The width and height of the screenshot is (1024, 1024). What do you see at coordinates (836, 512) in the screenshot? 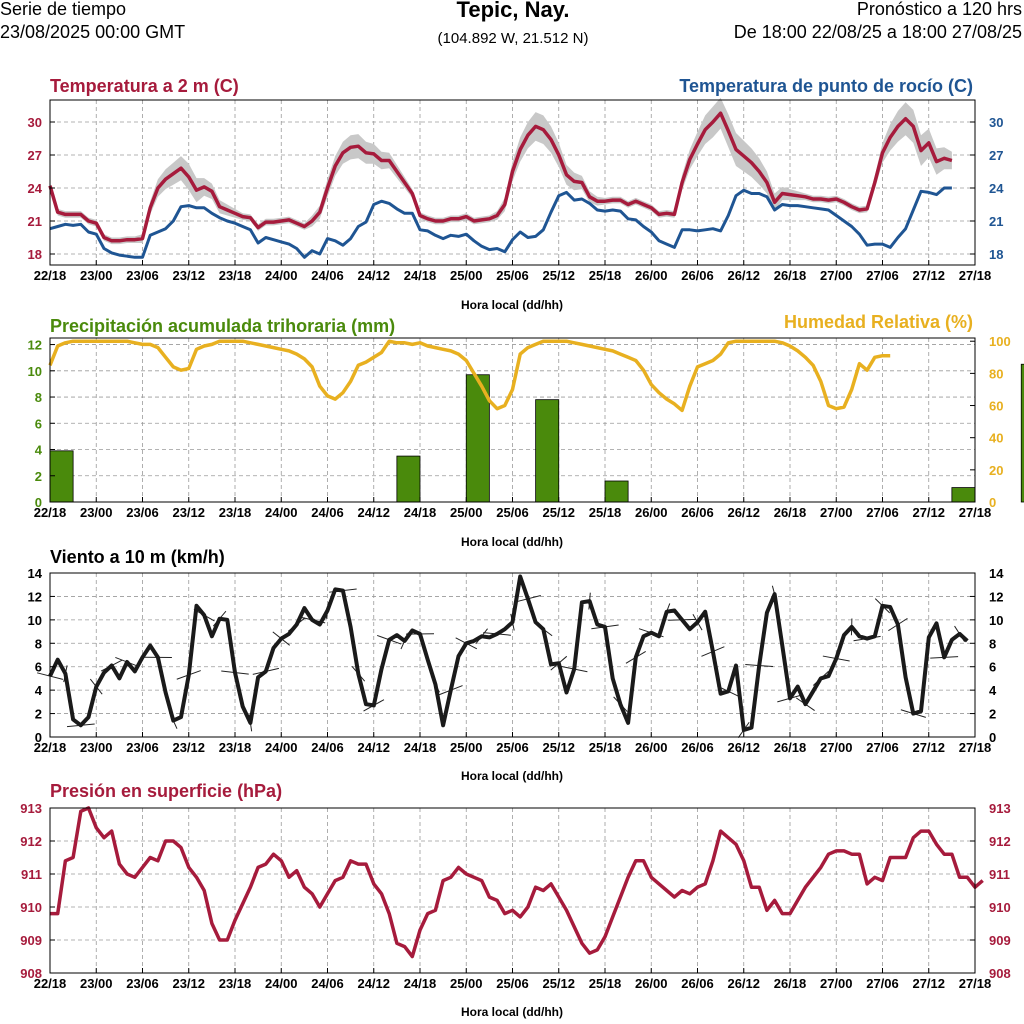
I see `x-tick-label: 27/00` at bounding box center [836, 512].